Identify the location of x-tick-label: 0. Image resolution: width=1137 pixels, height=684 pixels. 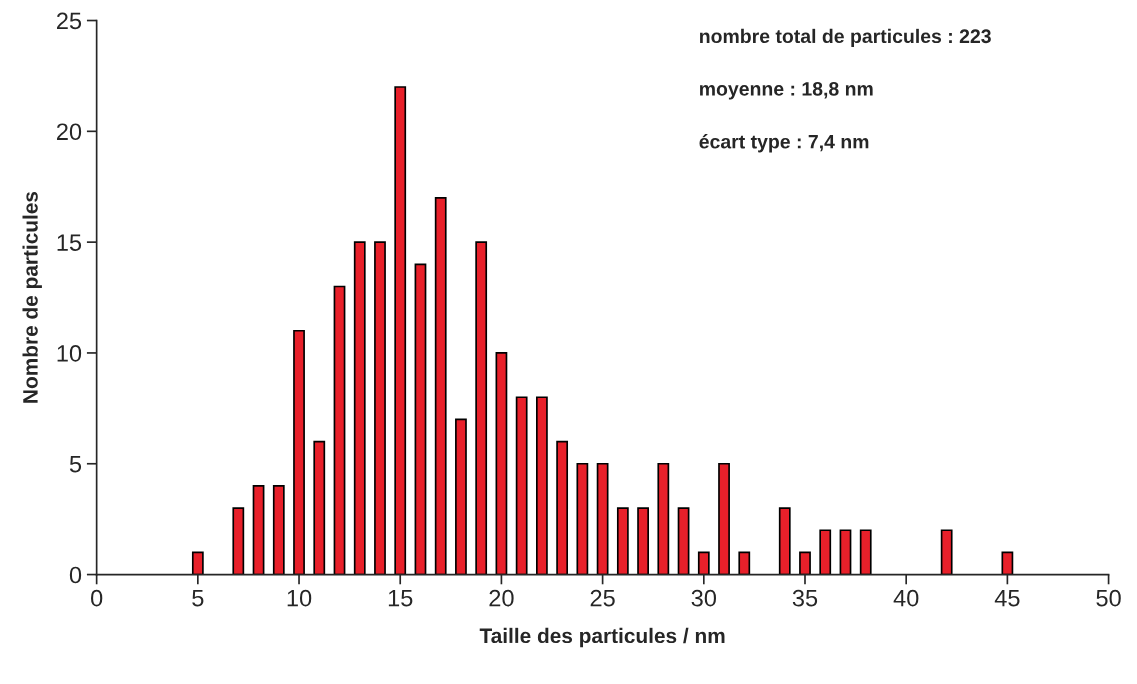
(97, 598).